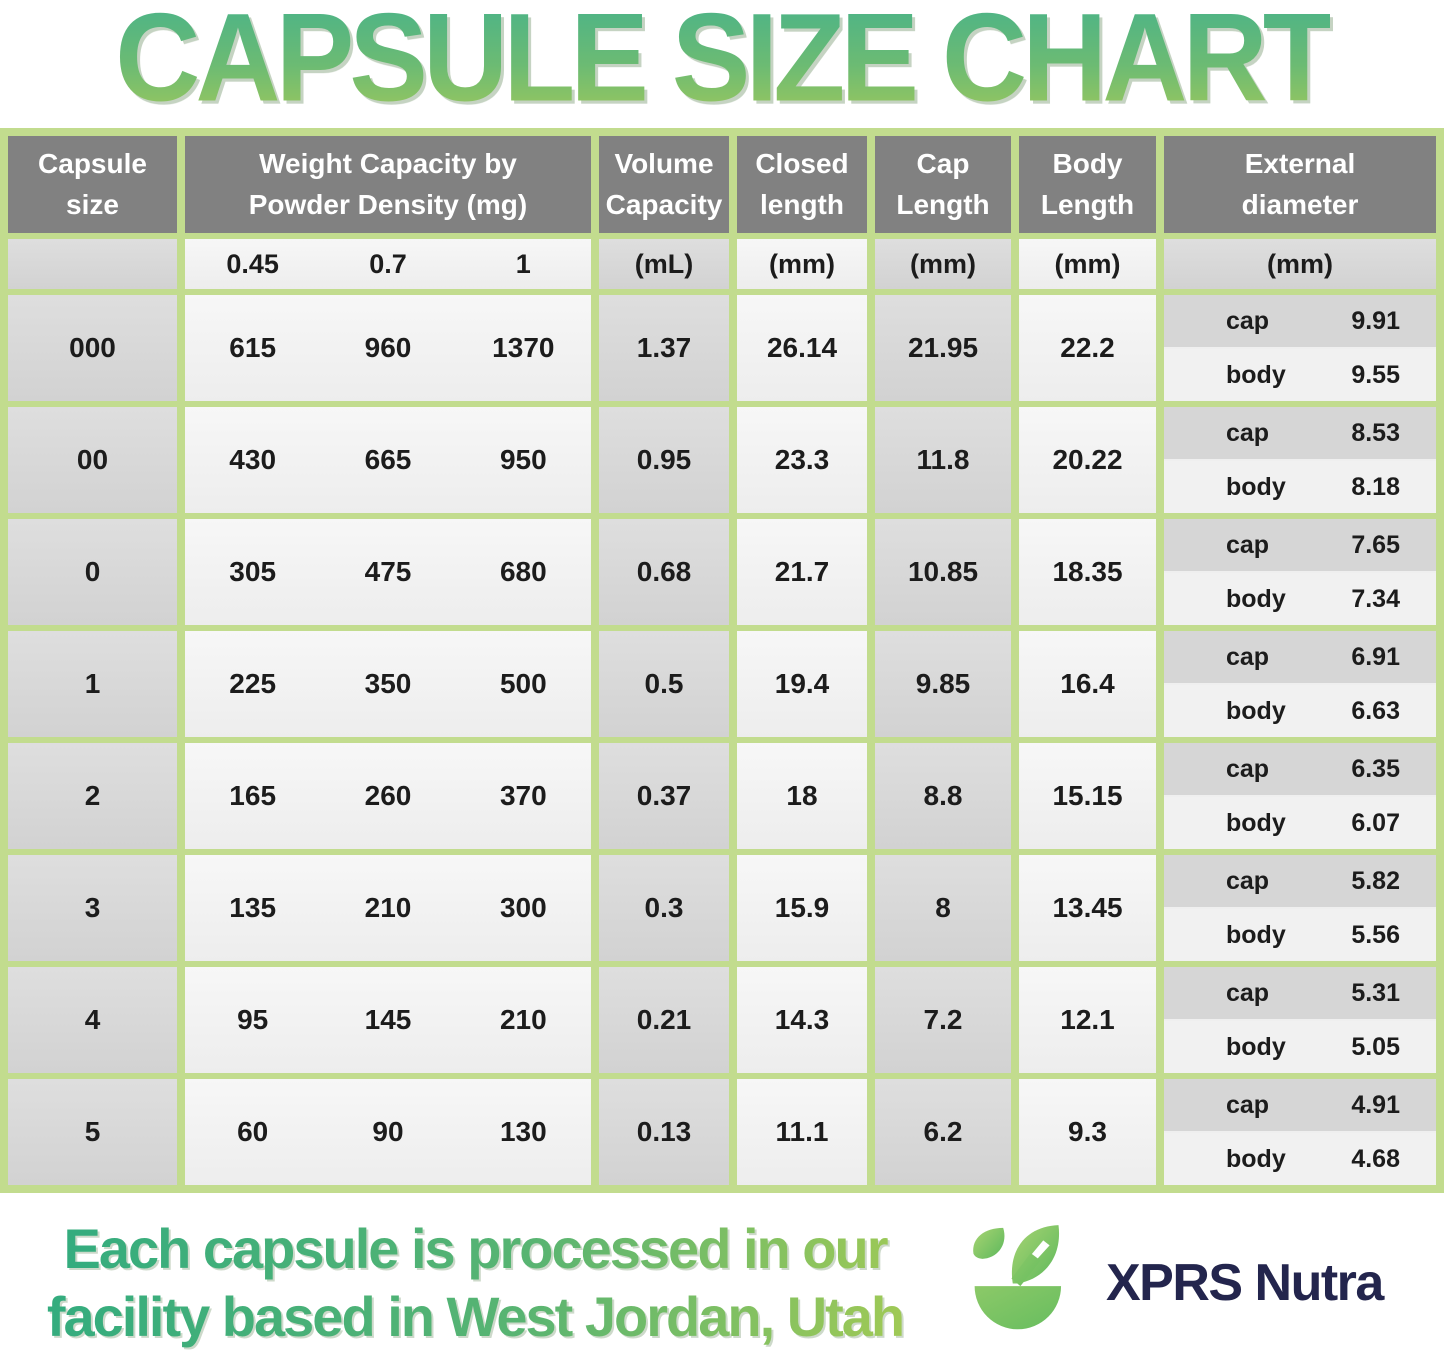 This screenshot has height=1363, width=1445. Describe the element at coordinates (1245, 1283) in the screenshot. I see `brand-name: XPRS Nutra` at that location.